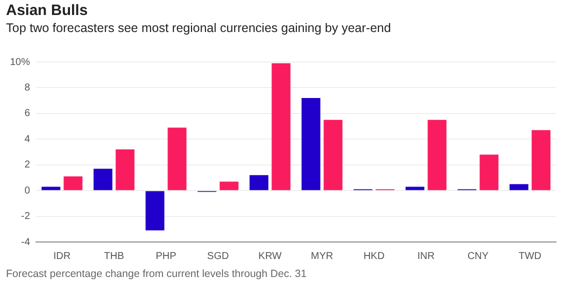  I want to click on x-tick-label: MYR, so click(322, 256).